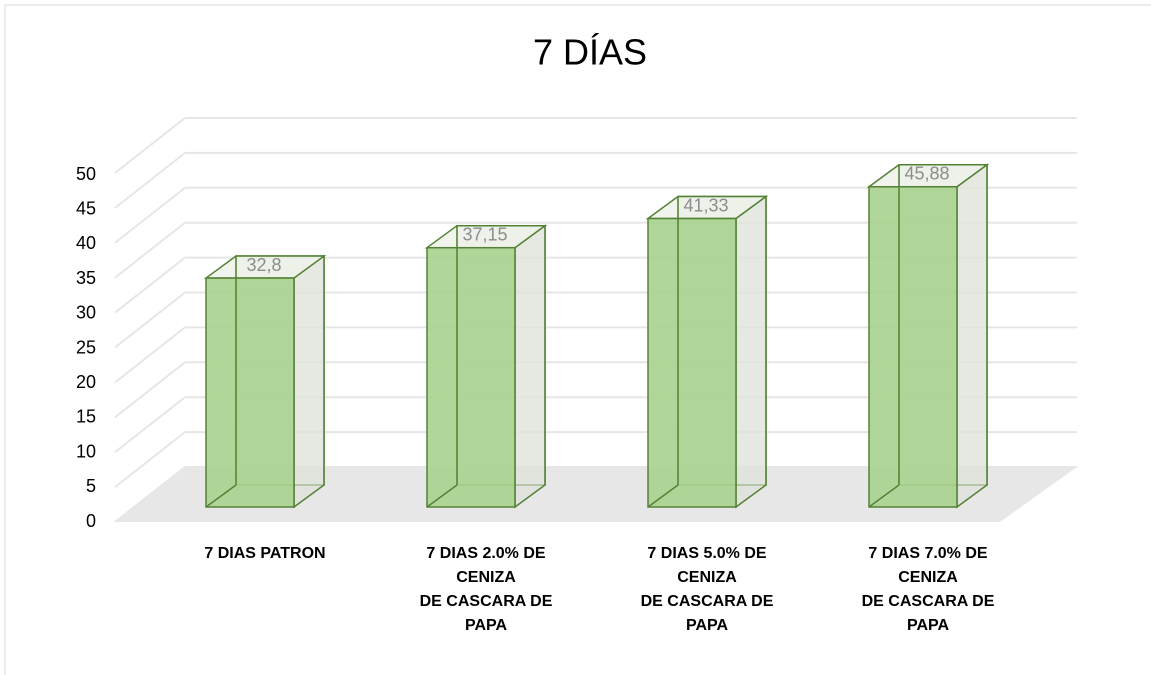 This screenshot has width=1151, height=675. What do you see at coordinates (86, 208) in the screenshot?
I see `y-tick-label: 45` at bounding box center [86, 208].